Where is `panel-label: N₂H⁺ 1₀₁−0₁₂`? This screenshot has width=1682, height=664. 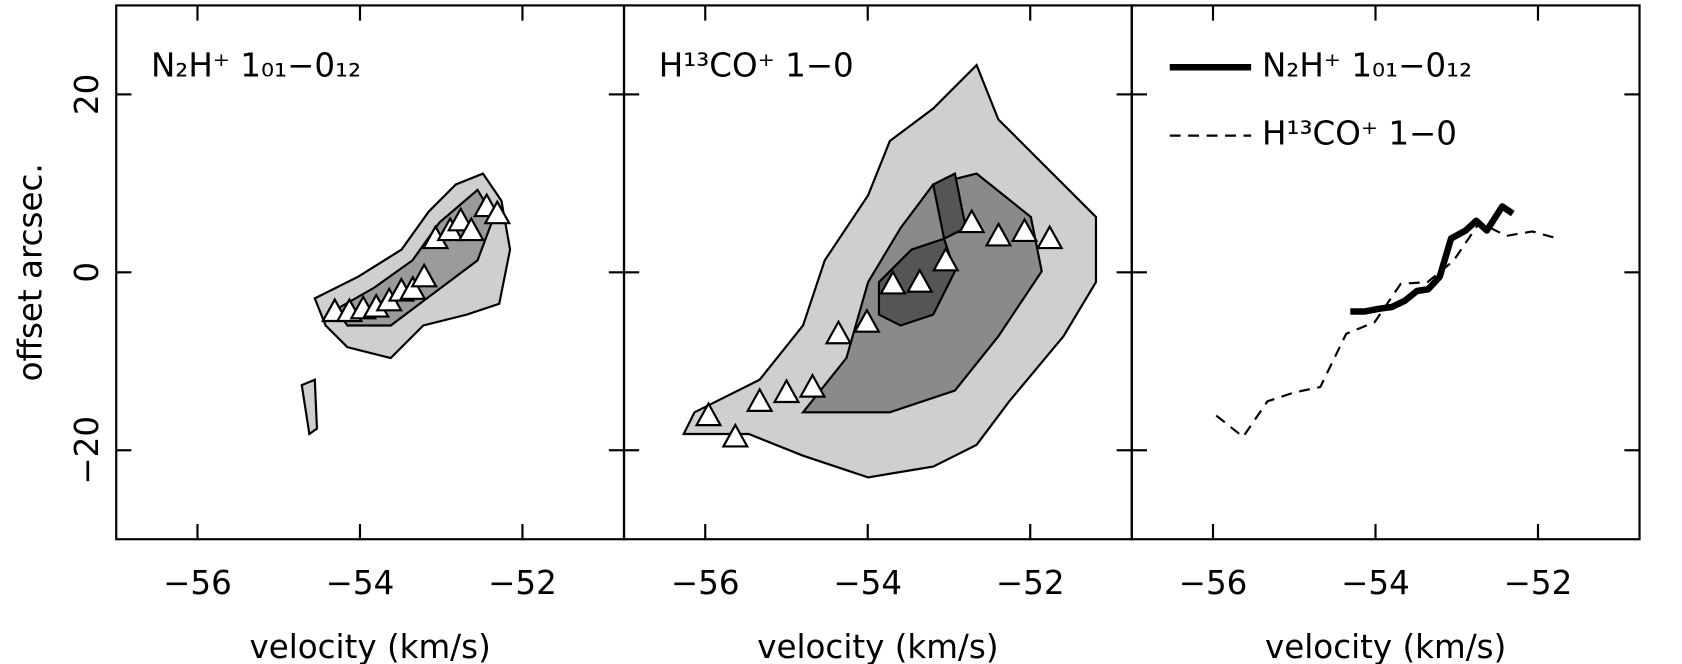 panel-label: N₂H⁺ 1₀₁−0₁₂ is located at coordinates (256, 65).